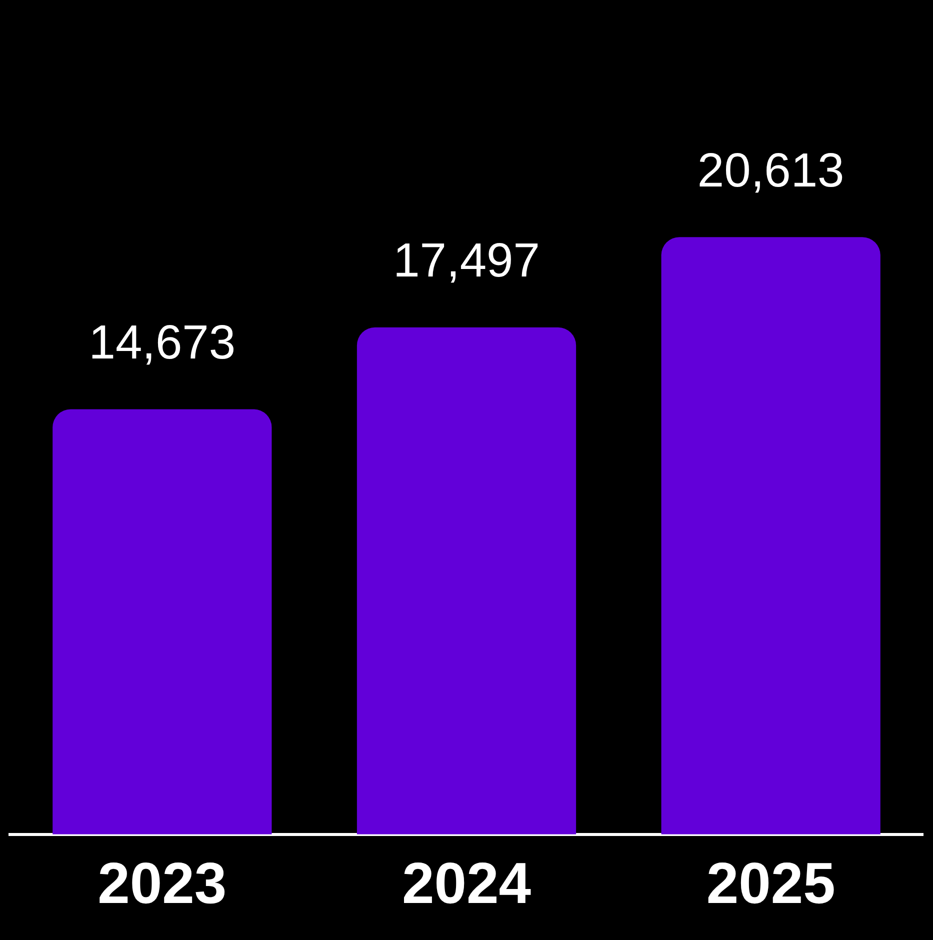  Describe the element at coordinates (466, 261) in the screenshot. I see `data-label: 17,497` at that location.